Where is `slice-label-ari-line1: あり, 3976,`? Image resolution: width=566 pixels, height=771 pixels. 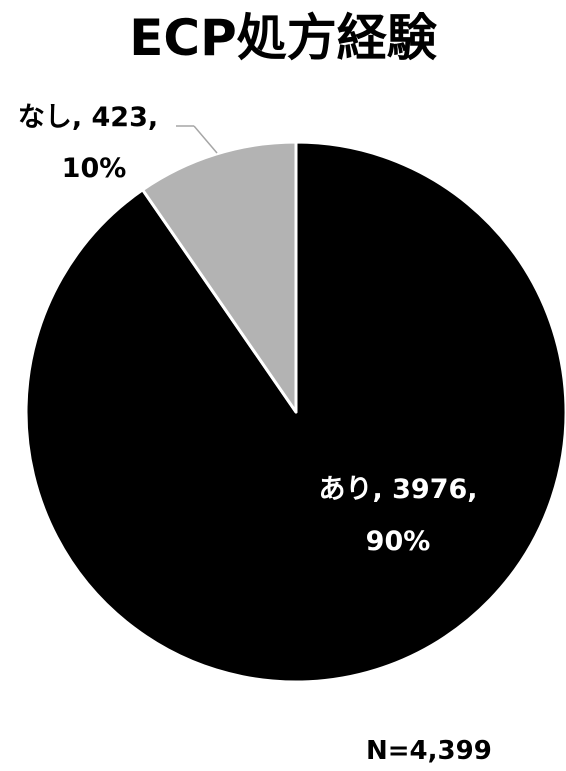
slice-label-ari-line1: あり, 3976, is located at coordinates (397, 489).